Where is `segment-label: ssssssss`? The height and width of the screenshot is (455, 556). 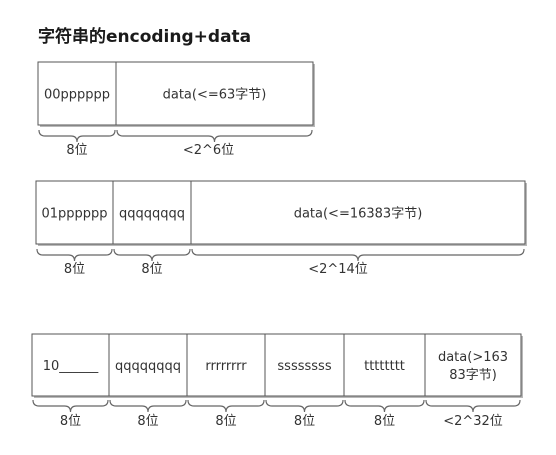 segment-label: ssssssss is located at coordinates (304, 366).